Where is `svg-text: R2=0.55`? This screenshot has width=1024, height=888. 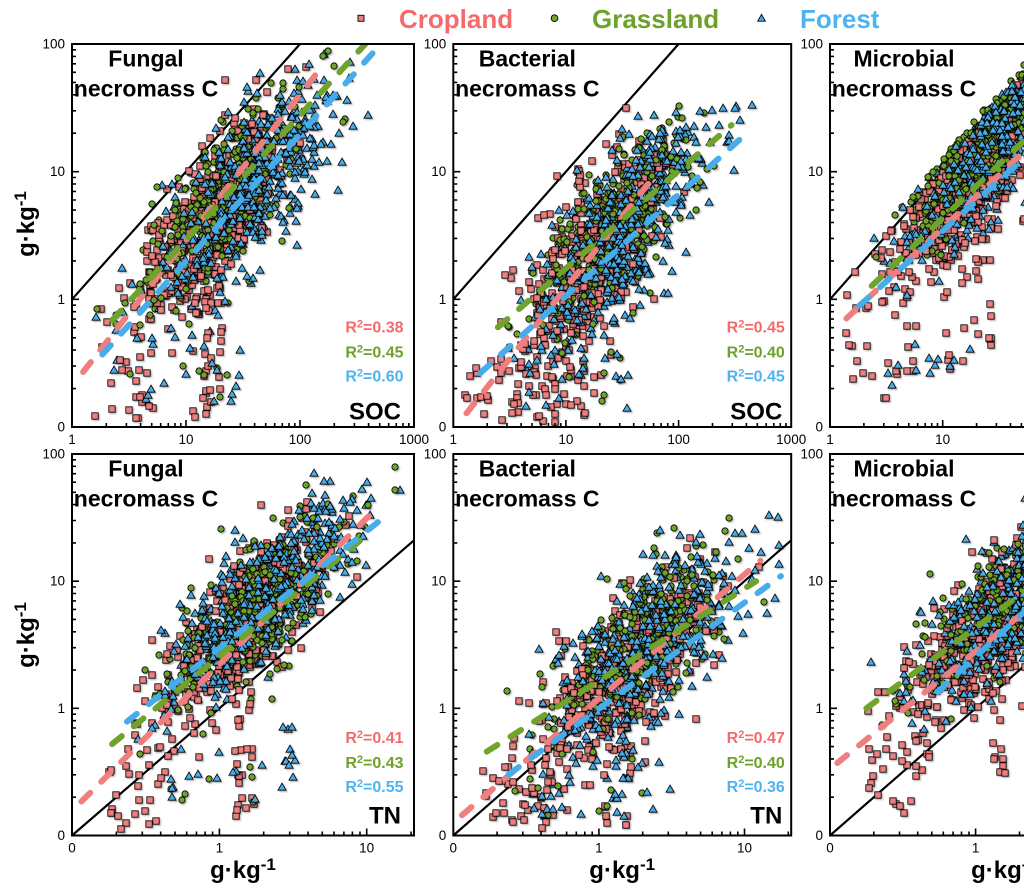 svg-text: R2=0.55 is located at coordinates (374, 787).